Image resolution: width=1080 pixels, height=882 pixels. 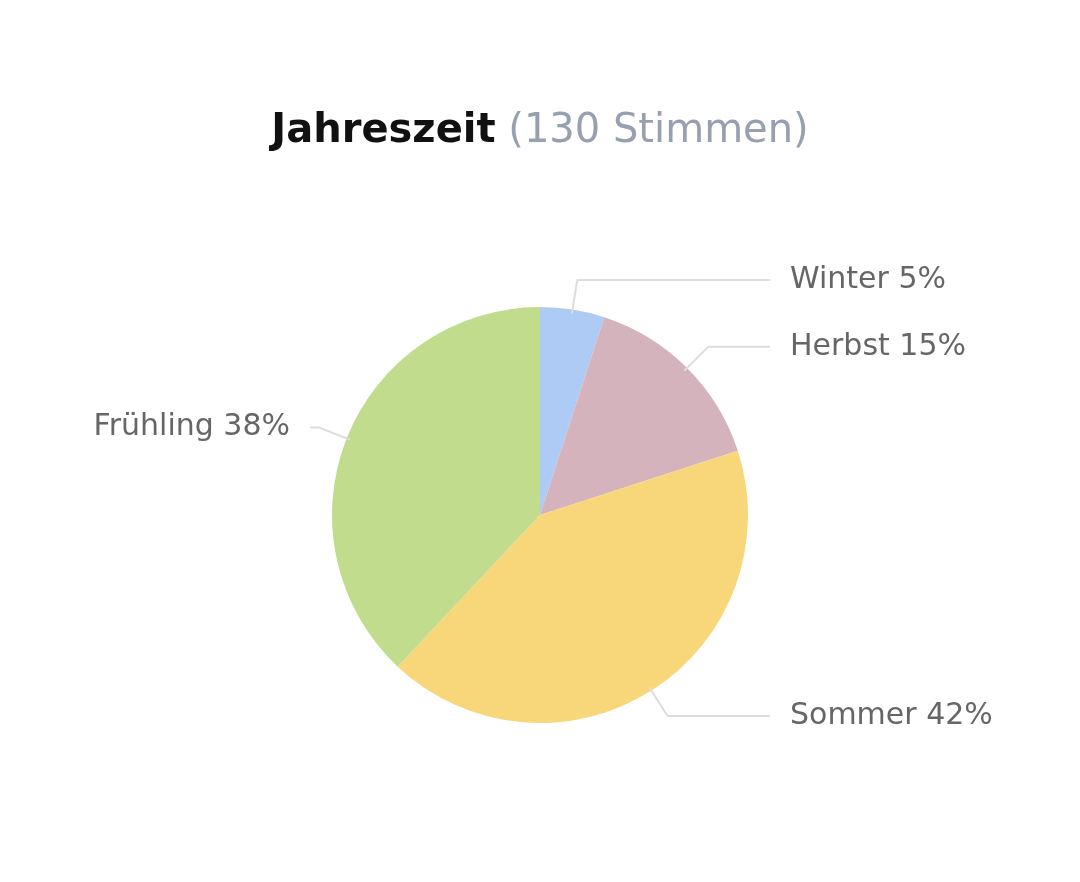 What do you see at coordinates (891, 713) in the screenshot?
I see `slice-label: Sommer 42%` at bounding box center [891, 713].